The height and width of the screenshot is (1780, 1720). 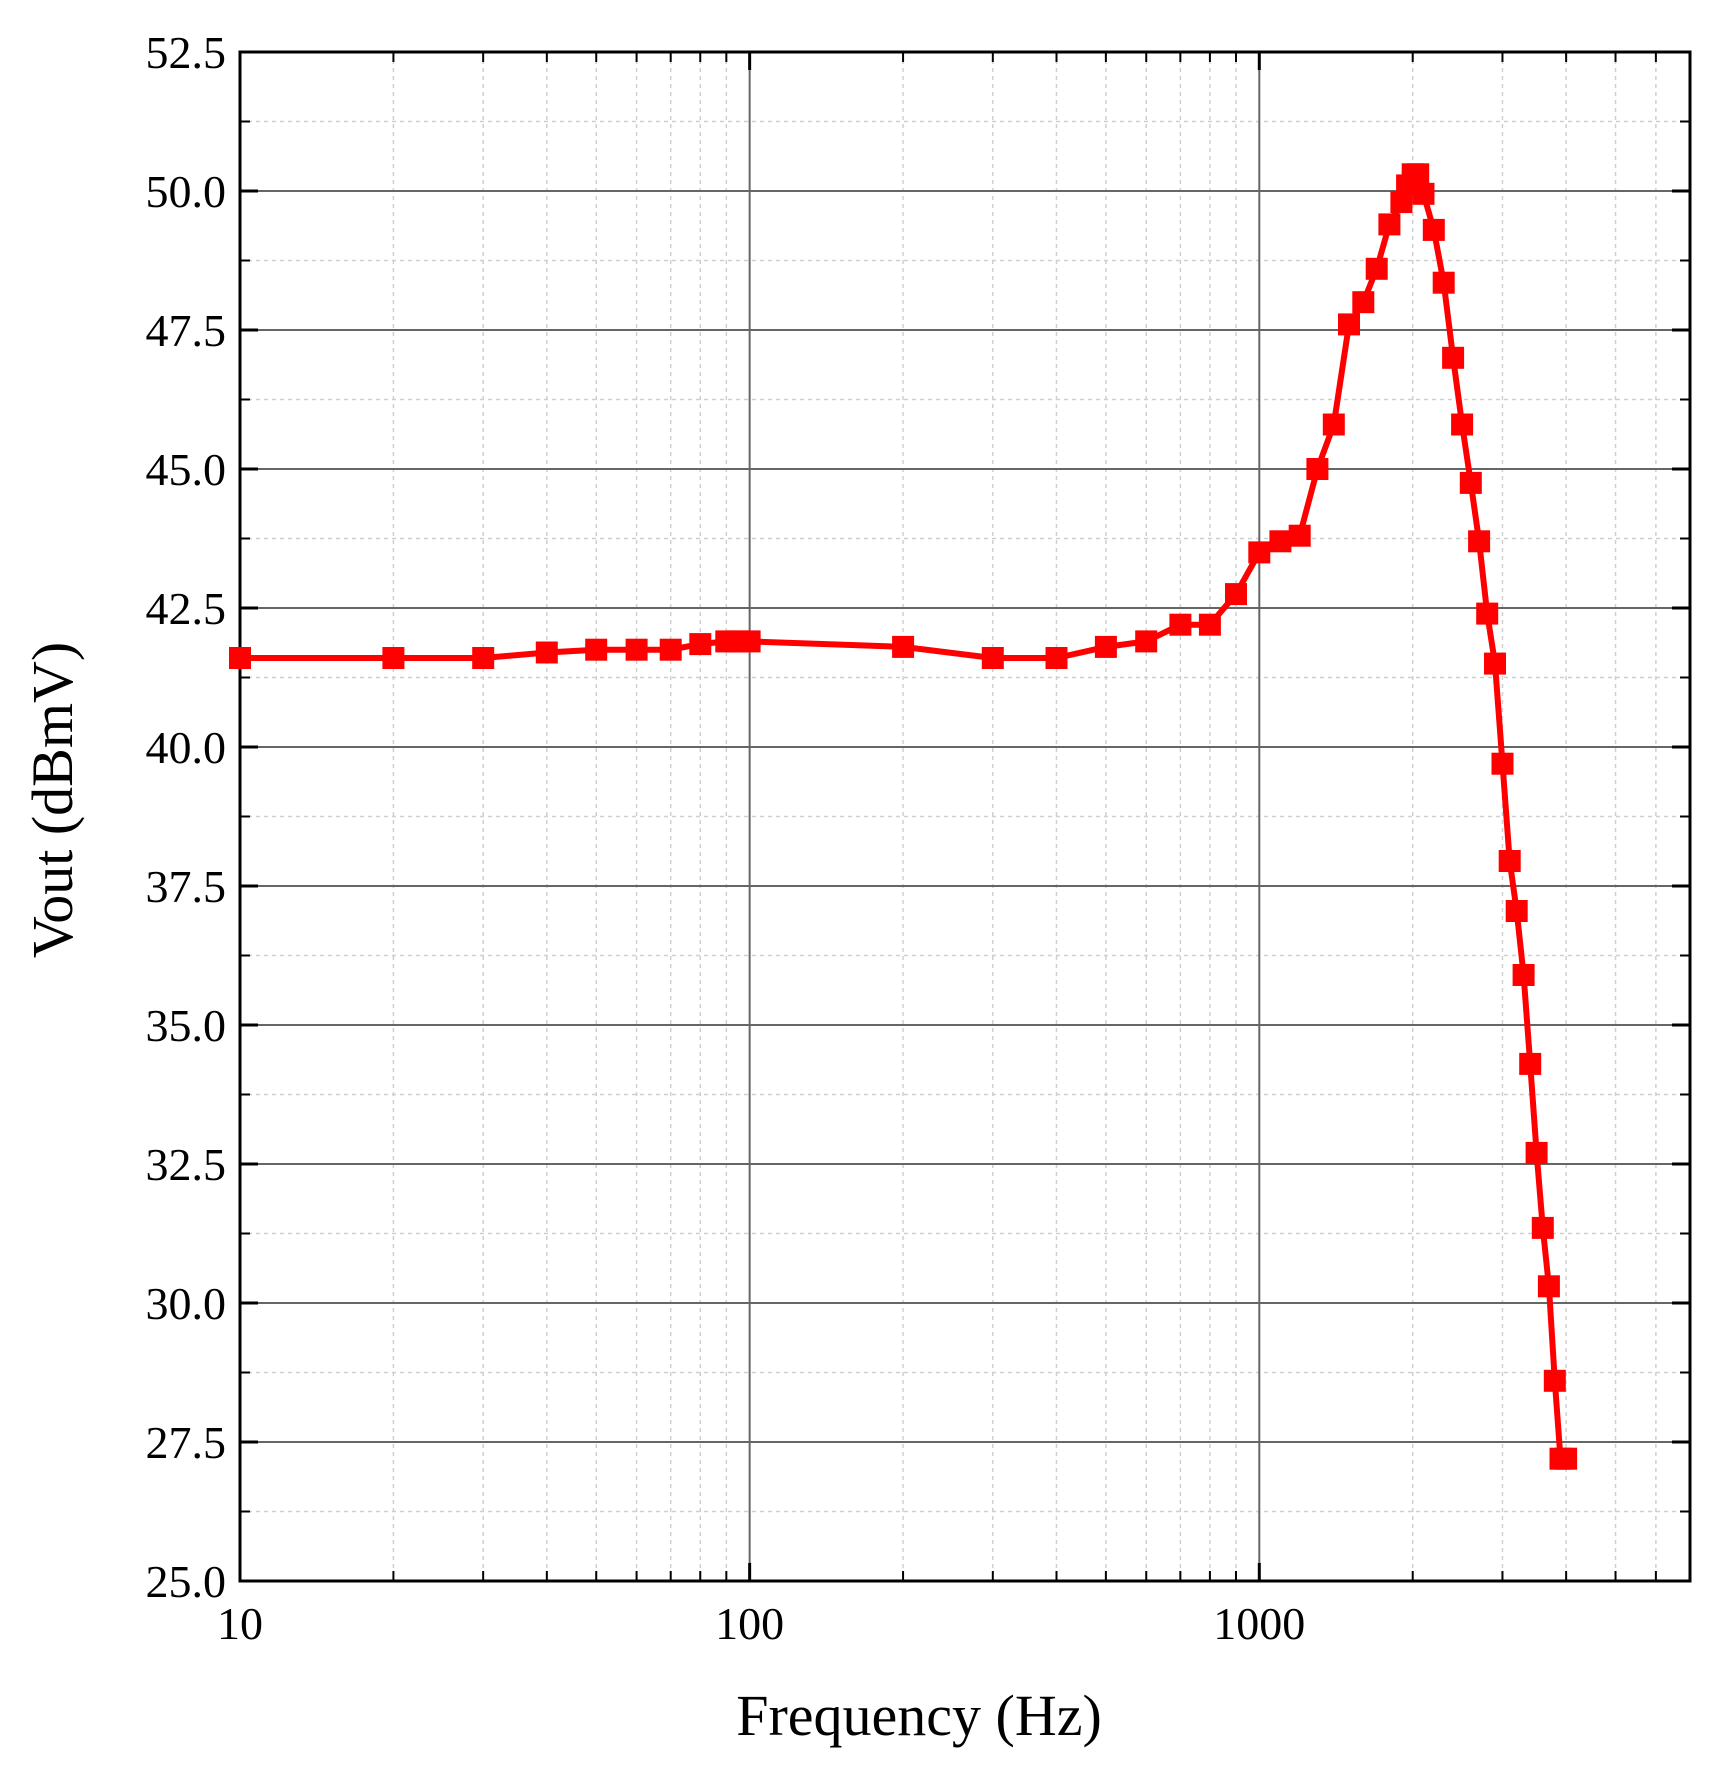 What do you see at coordinates (186, 1025) in the screenshot?
I see `y-tick-label: 35.0` at bounding box center [186, 1025].